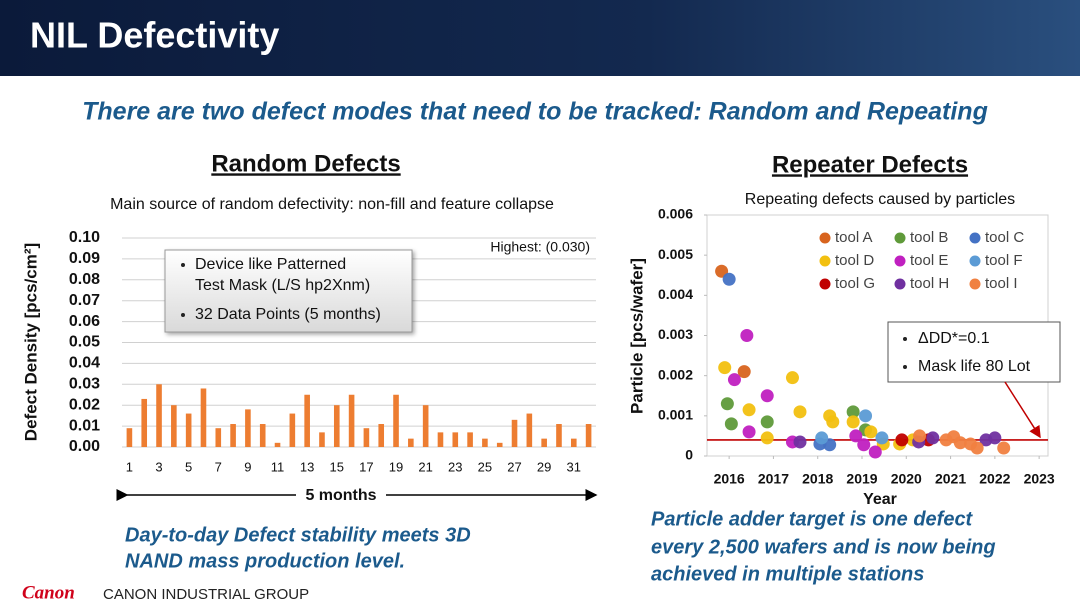  I want to click on y-tick-label: 0.00, so click(84, 446).